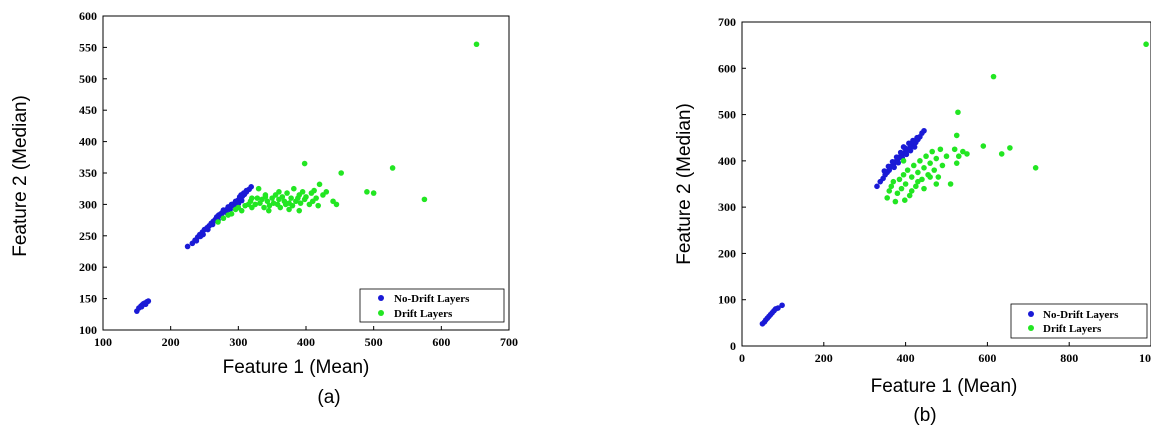 This screenshot has width=1151, height=434. I want to click on chart-b-ytick-label: 300, so click(727, 207).